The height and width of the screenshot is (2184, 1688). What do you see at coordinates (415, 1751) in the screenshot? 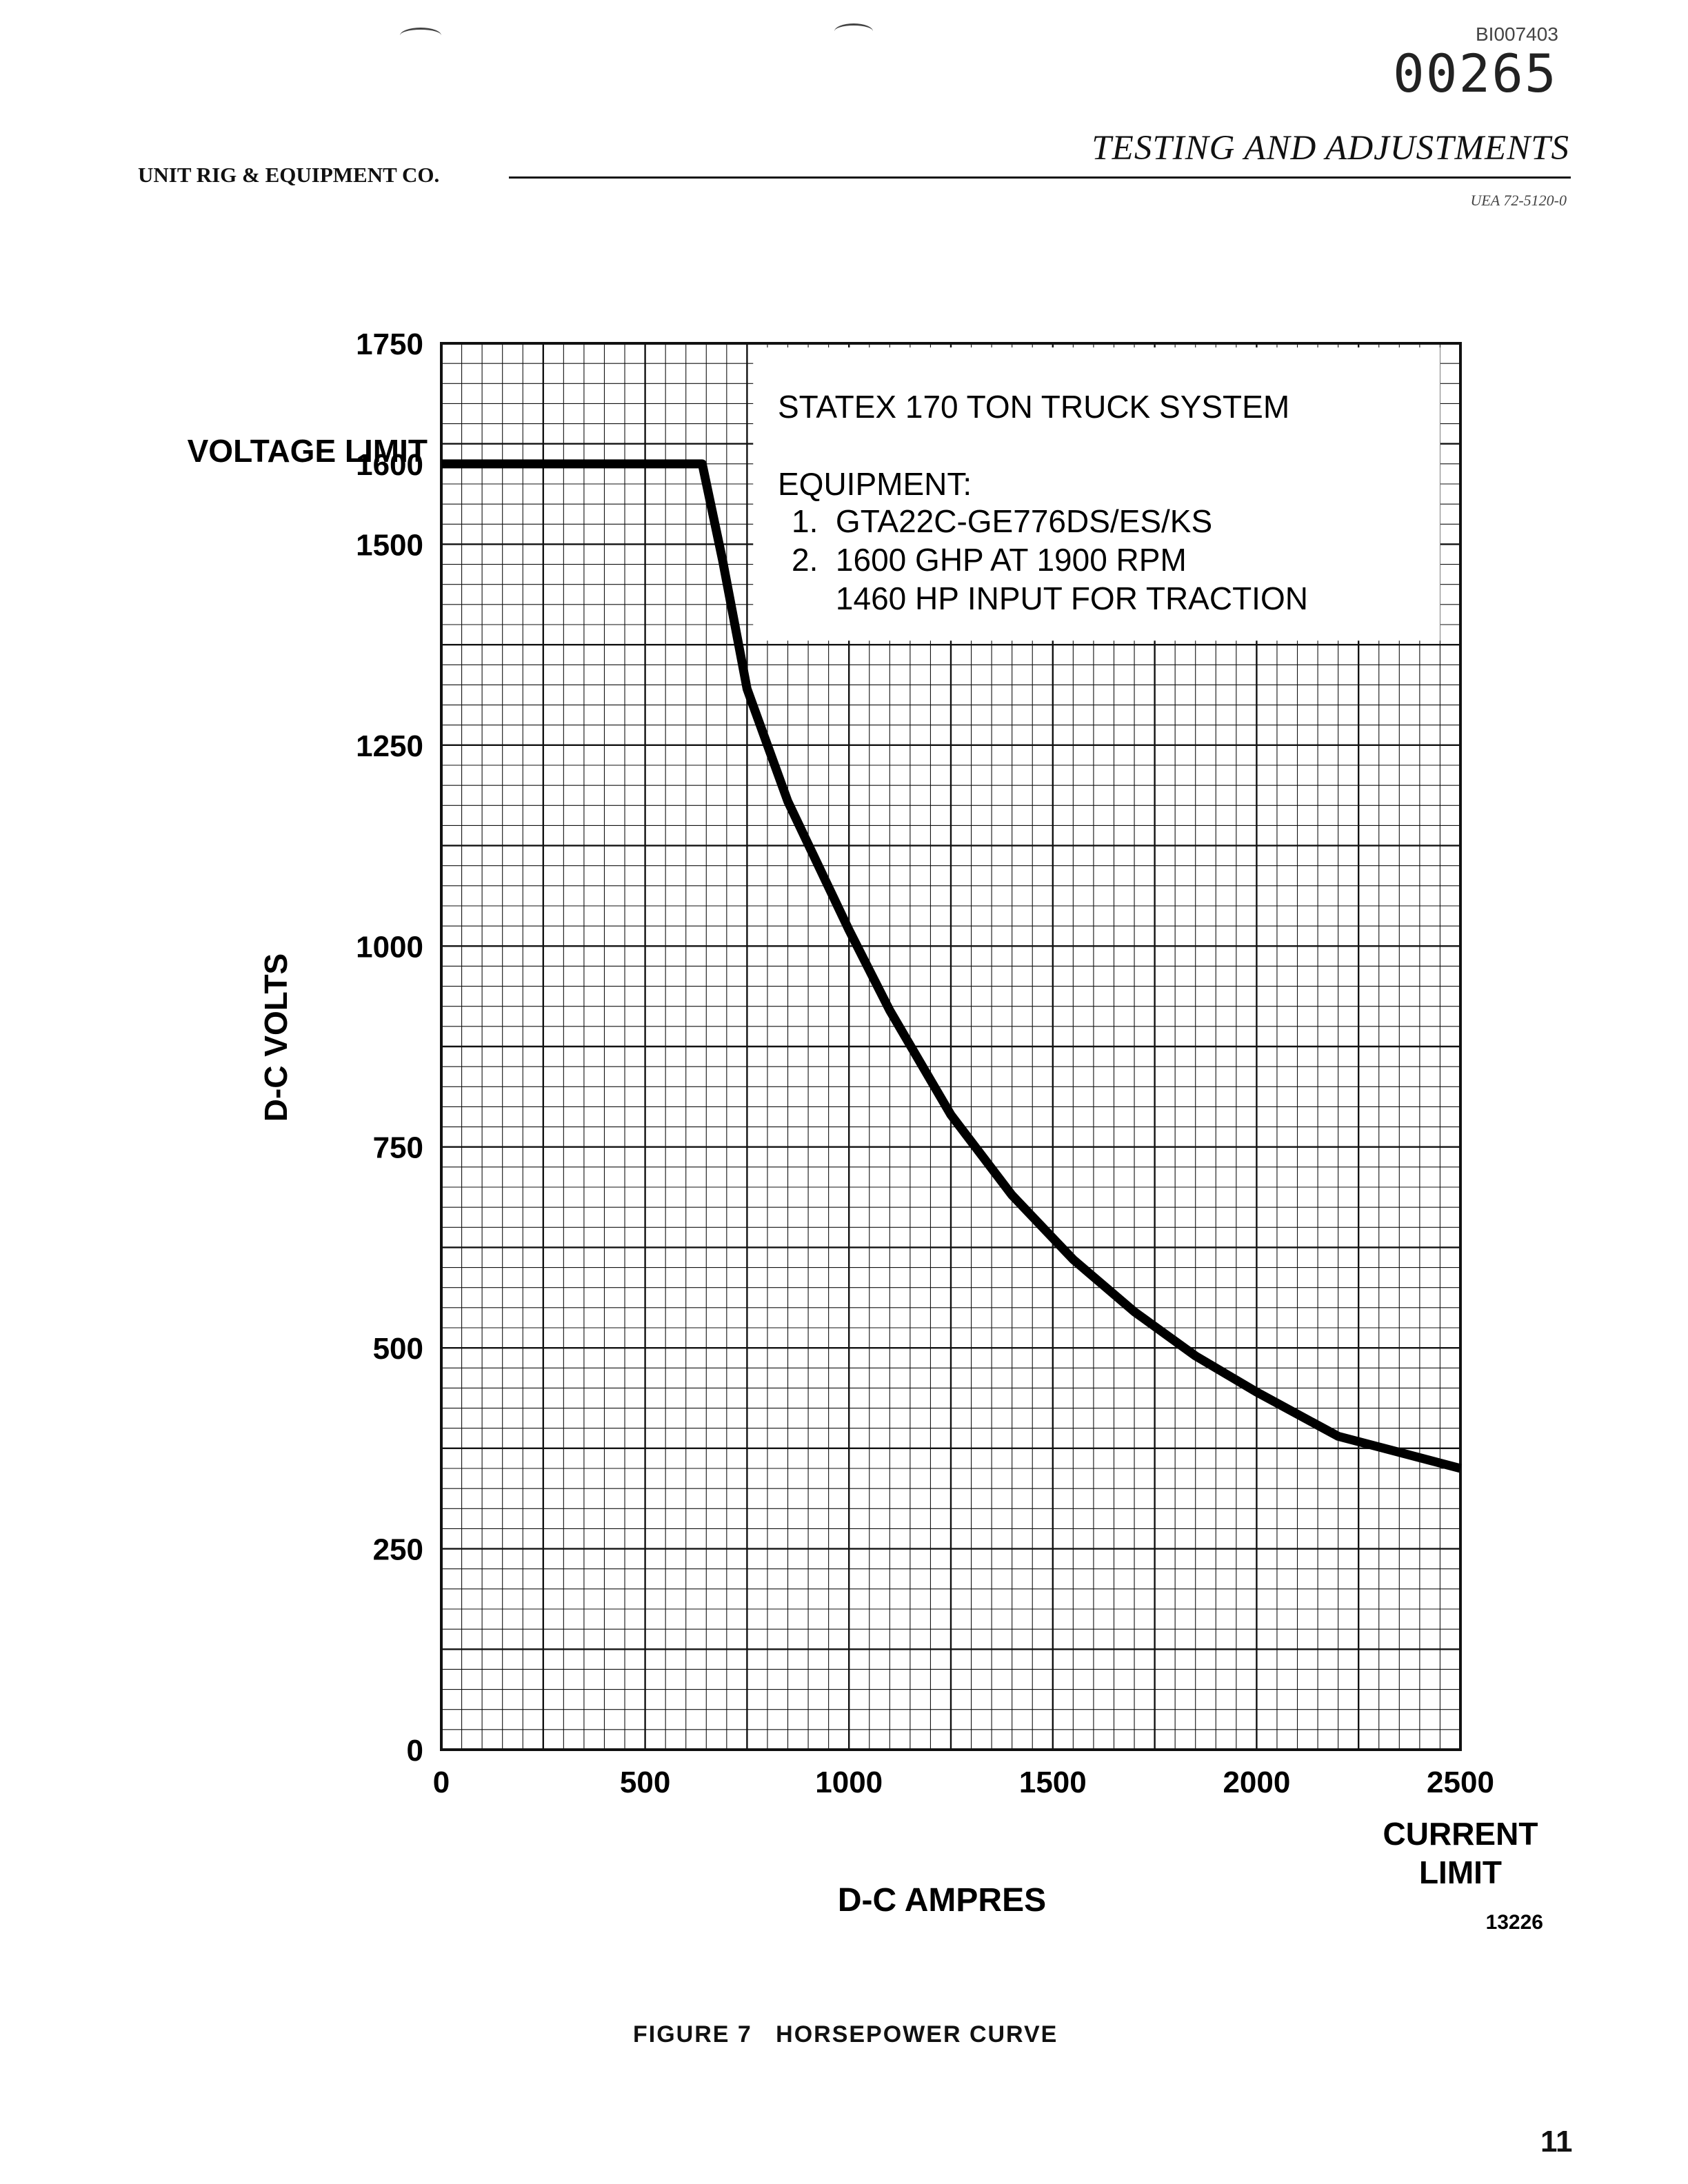
I see `y-tick-label: 0` at bounding box center [415, 1751].